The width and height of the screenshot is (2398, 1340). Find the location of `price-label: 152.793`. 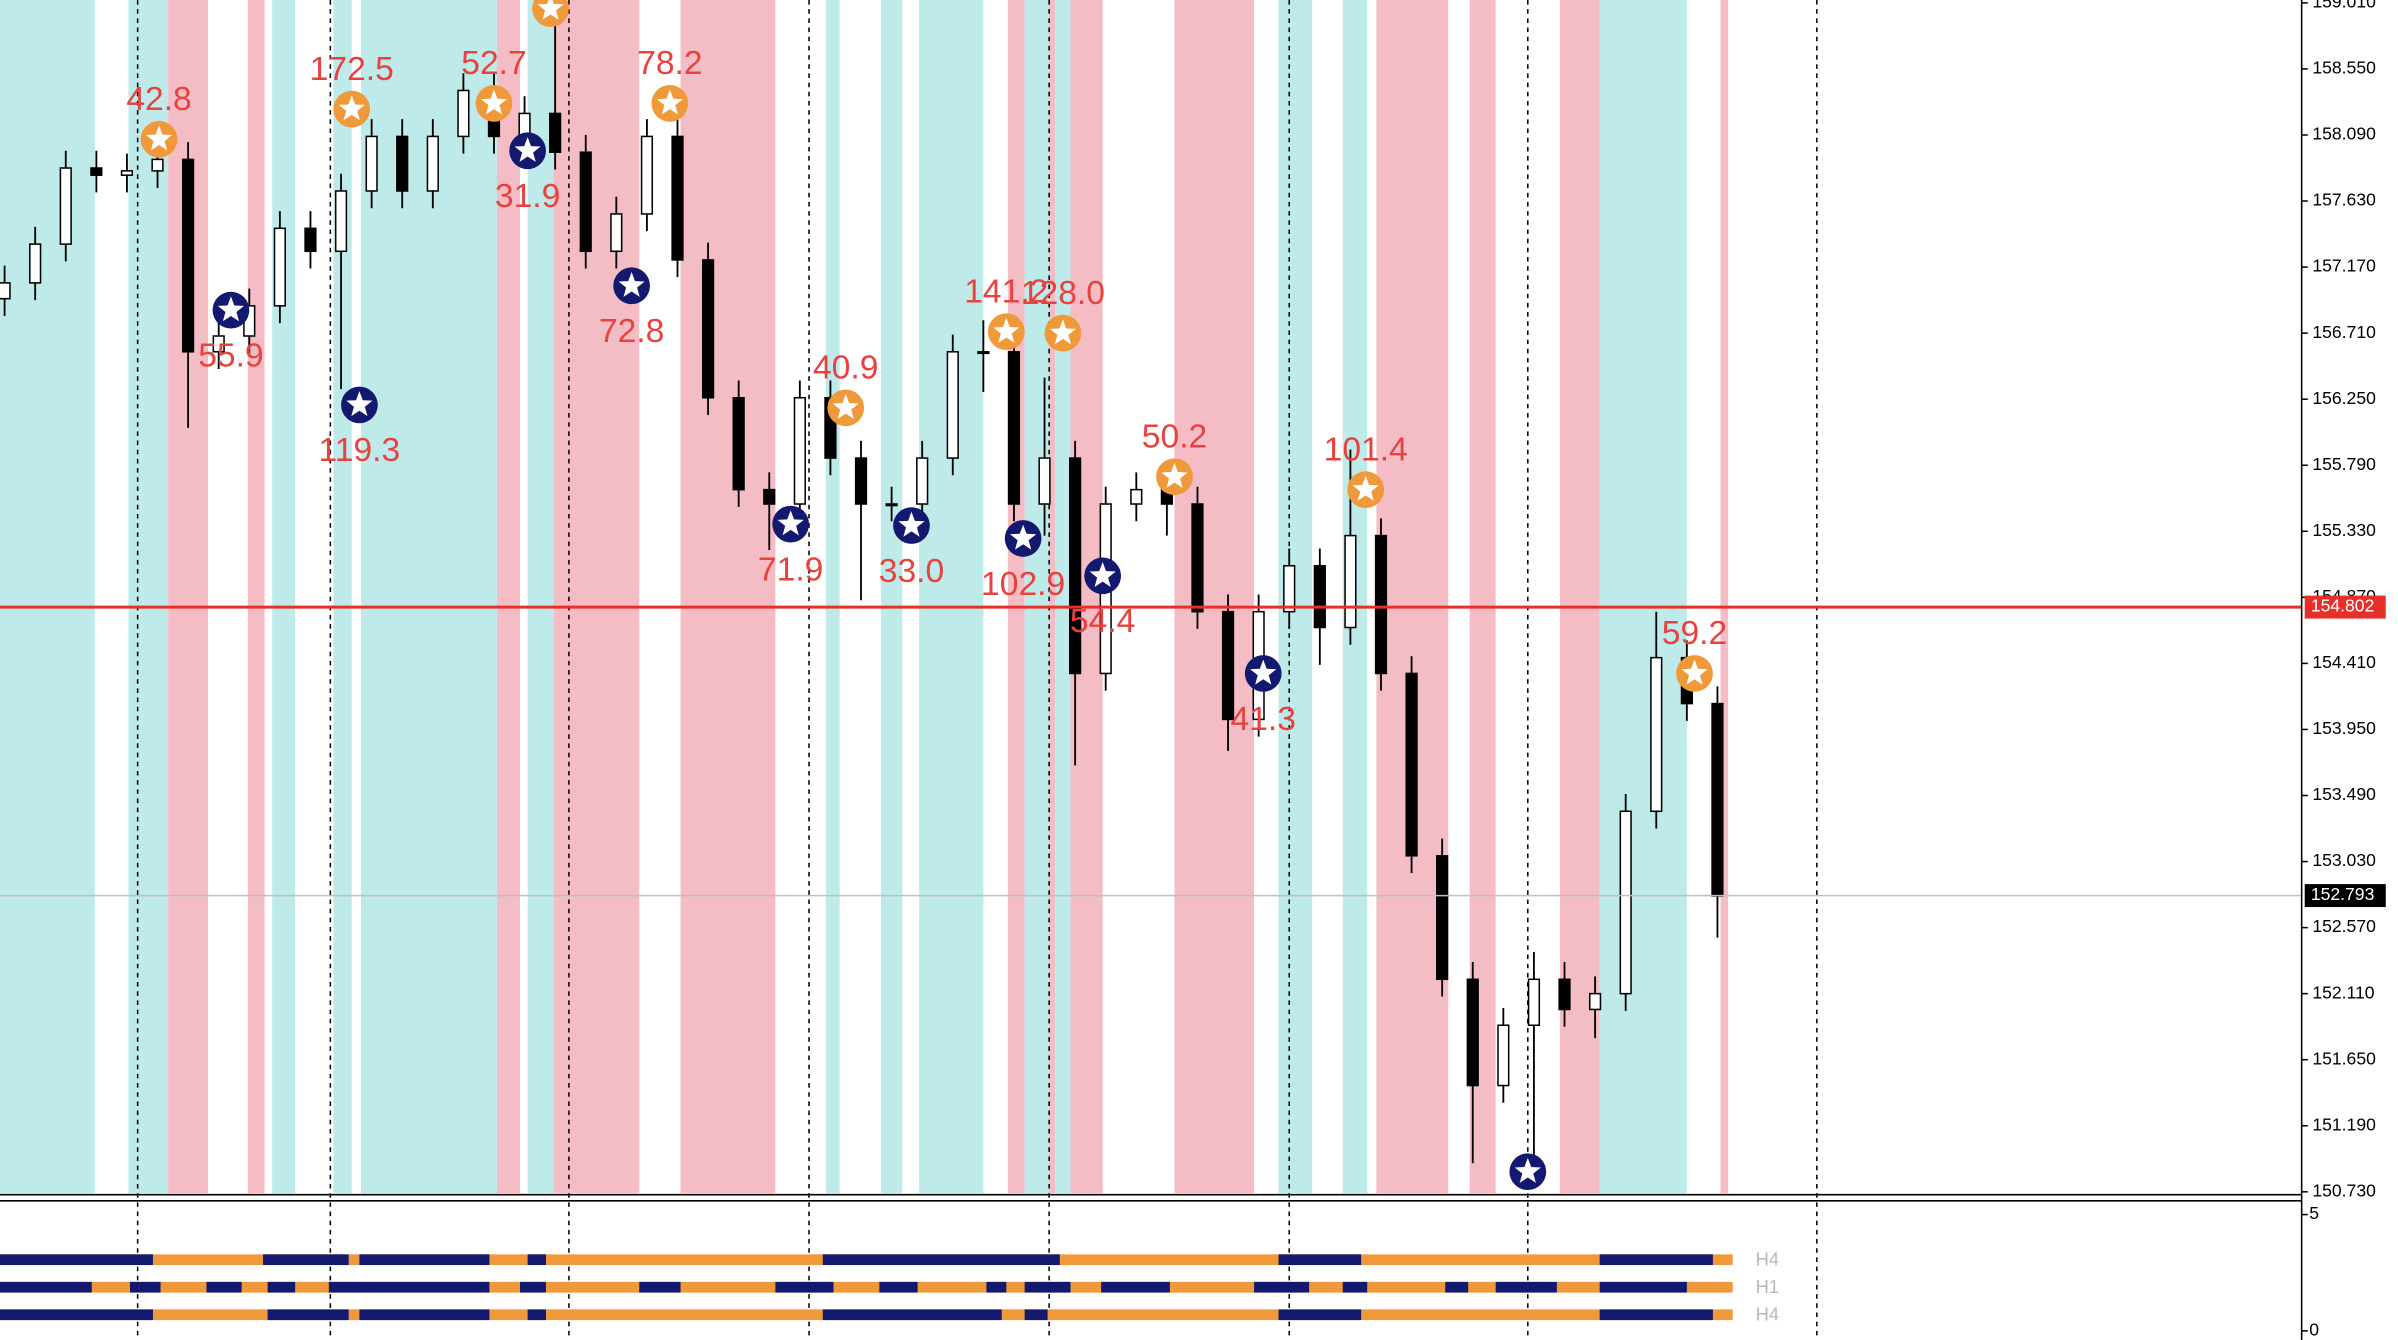

price-label: 152.793 is located at coordinates (2343, 894).